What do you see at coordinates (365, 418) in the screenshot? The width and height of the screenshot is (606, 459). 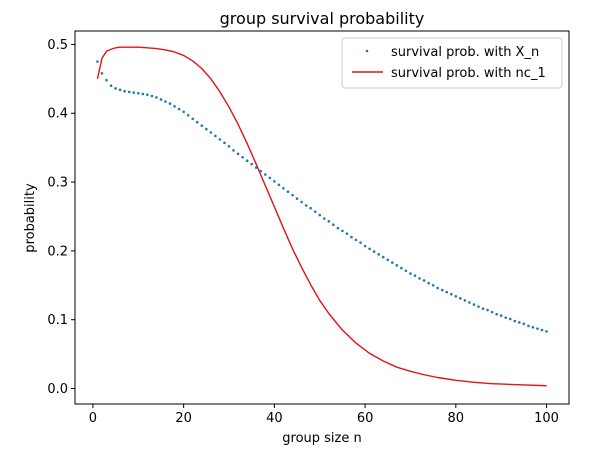 I see `x-tick-label: 60` at bounding box center [365, 418].